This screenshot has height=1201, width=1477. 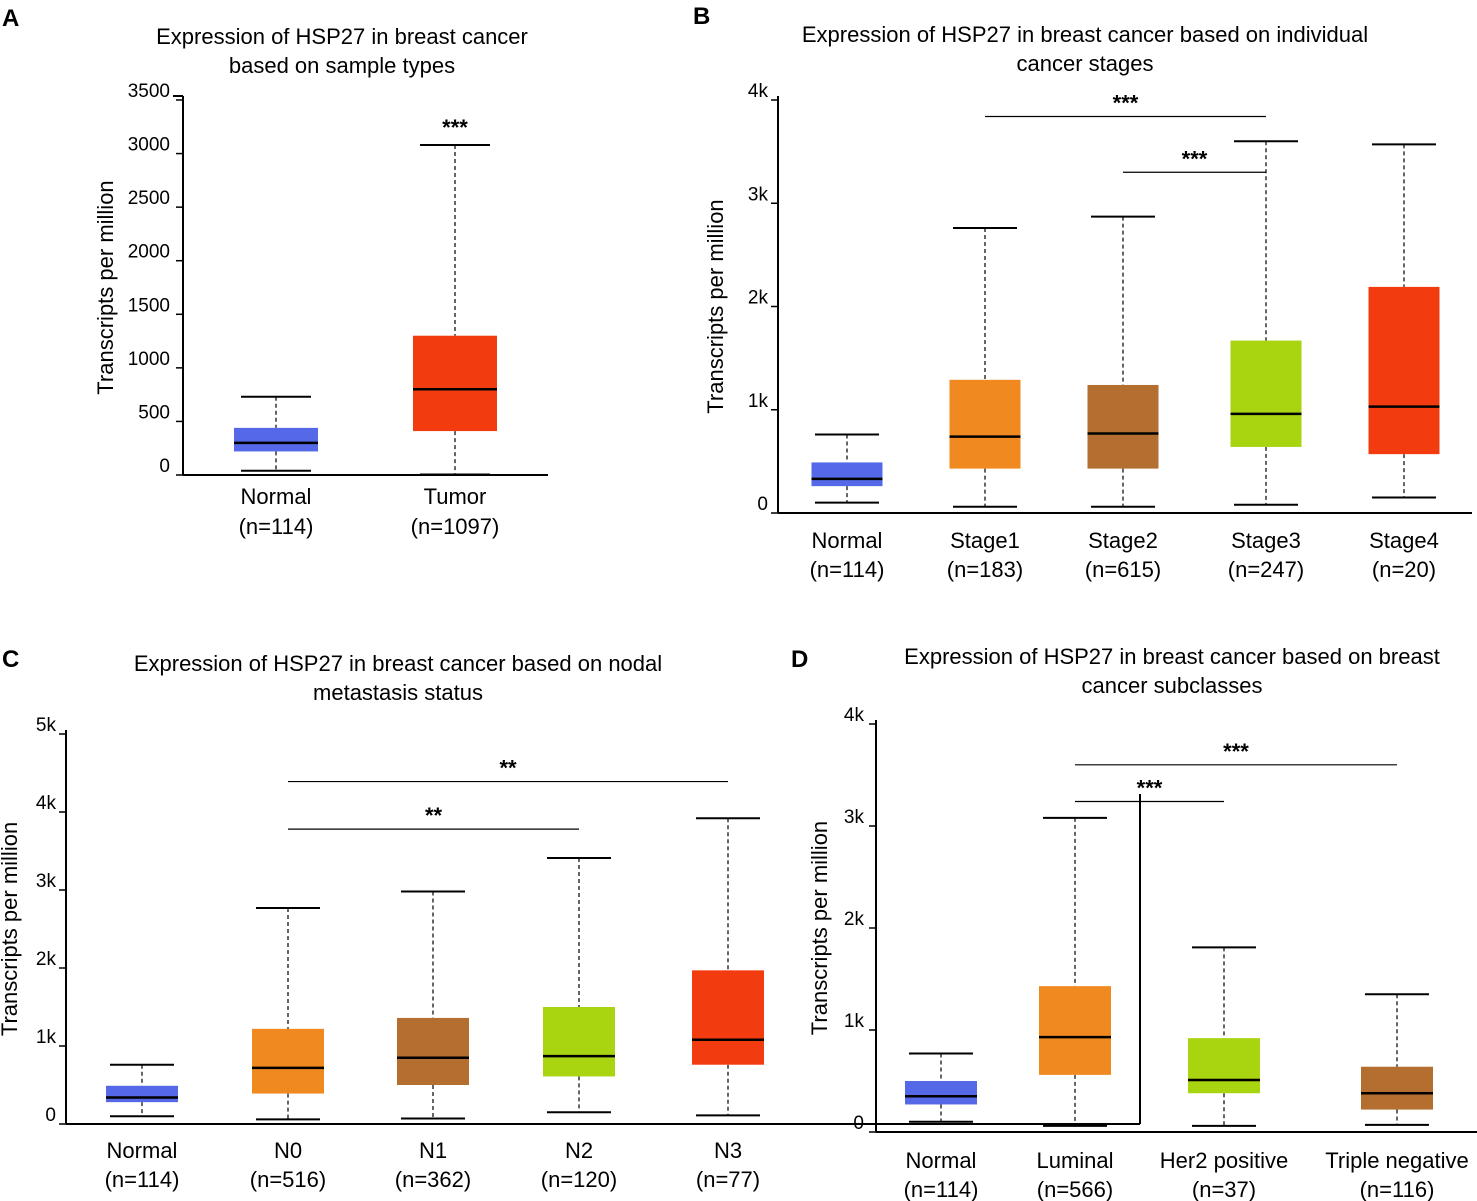 I want to click on chart-title-line-1: Expression of HSP27 in breast cancer, so click(x=342, y=36).